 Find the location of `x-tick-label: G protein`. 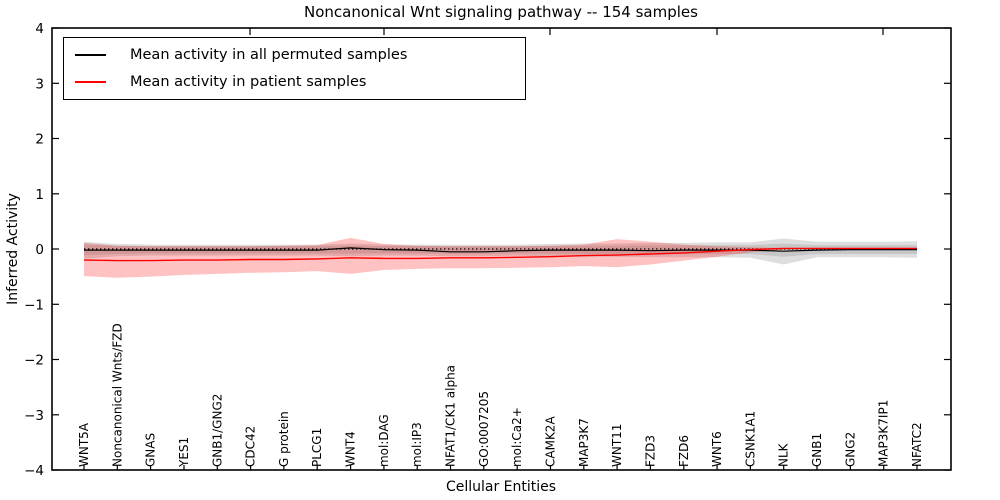

x-tick-label: G protein is located at coordinates (284, 439).